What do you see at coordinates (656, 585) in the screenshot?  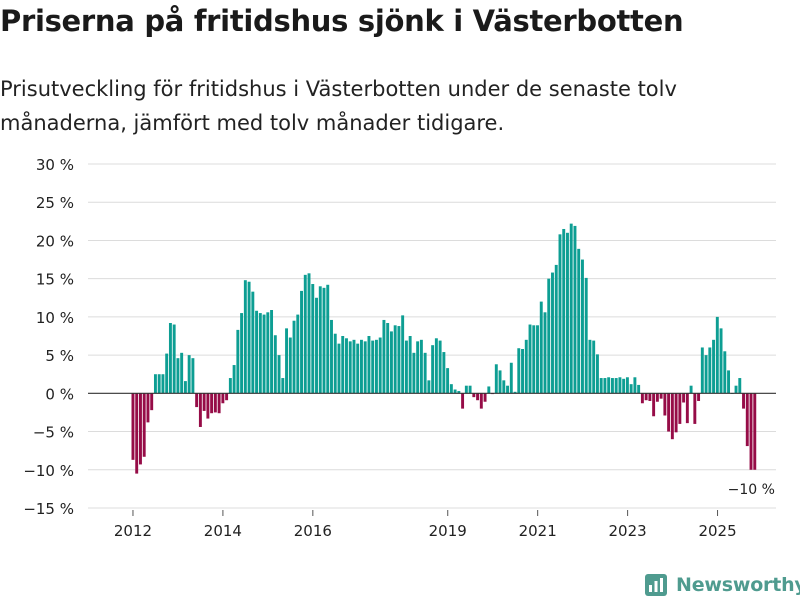 I see `newsworthy-logo-icon` at bounding box center [656, 585].